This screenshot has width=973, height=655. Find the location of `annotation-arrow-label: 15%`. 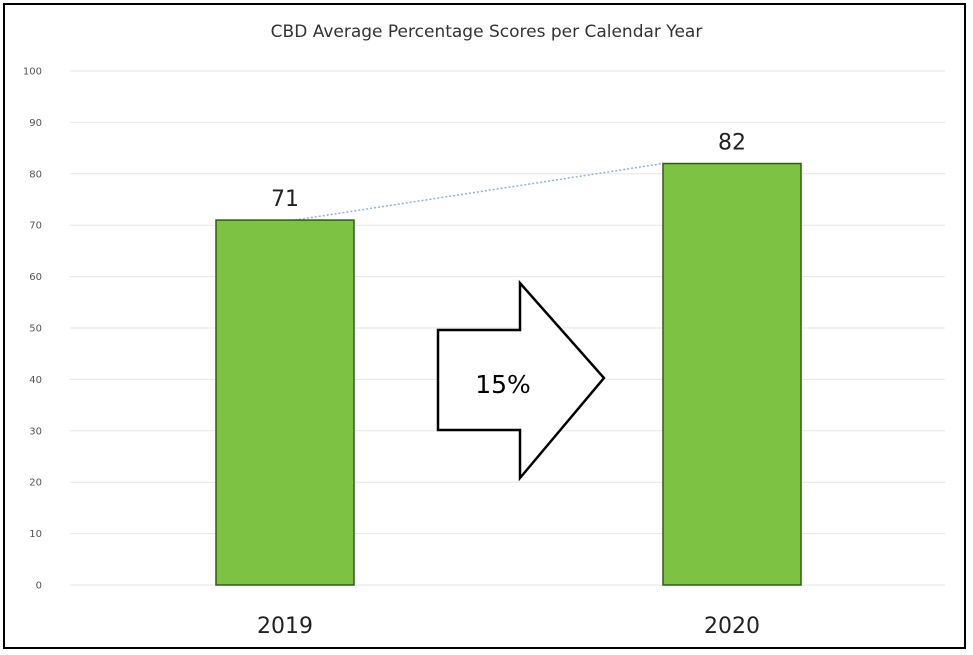

annotation-arrow-label: 15% is located at coordinates (503, 384).